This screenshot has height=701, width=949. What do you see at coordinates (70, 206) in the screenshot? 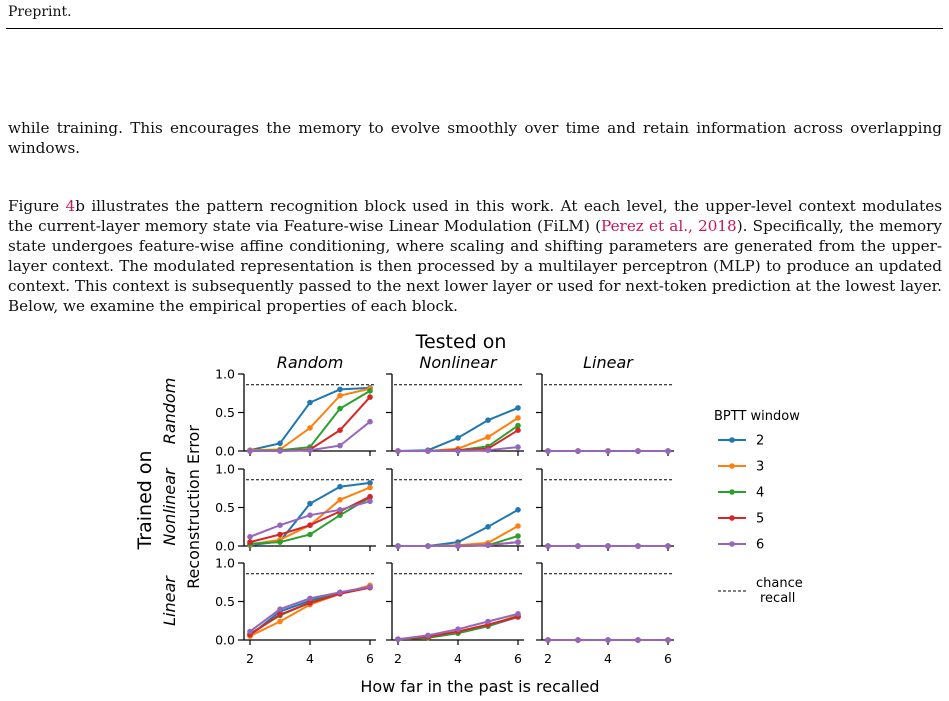
I see `figure-ref-link: 4` at bounding box center [70, 206].